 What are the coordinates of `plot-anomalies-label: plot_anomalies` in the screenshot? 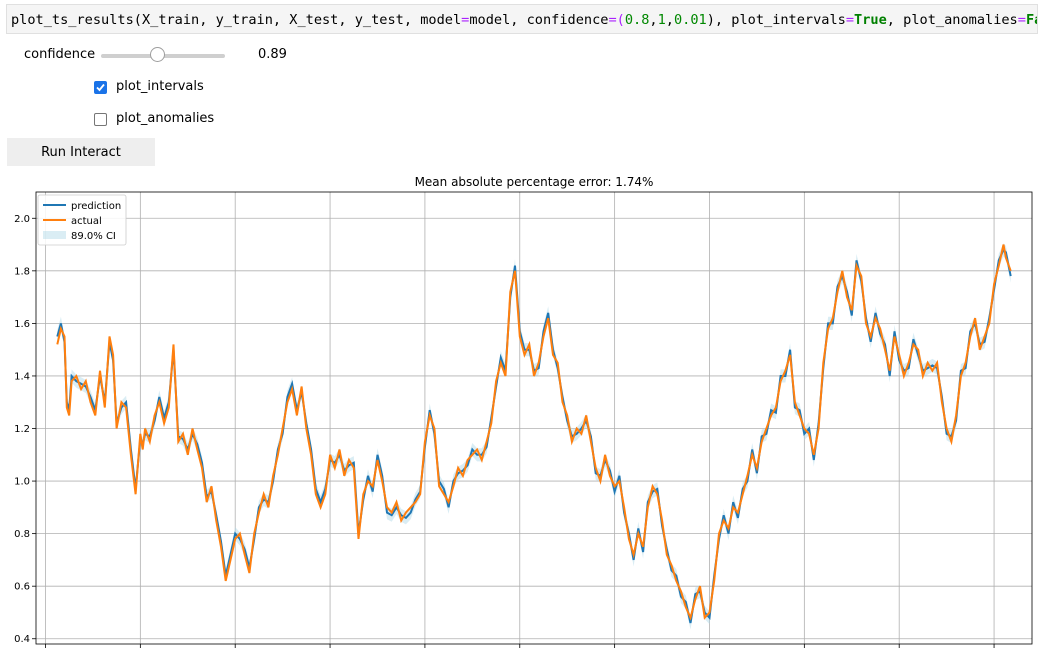 It's located at (165, 118).